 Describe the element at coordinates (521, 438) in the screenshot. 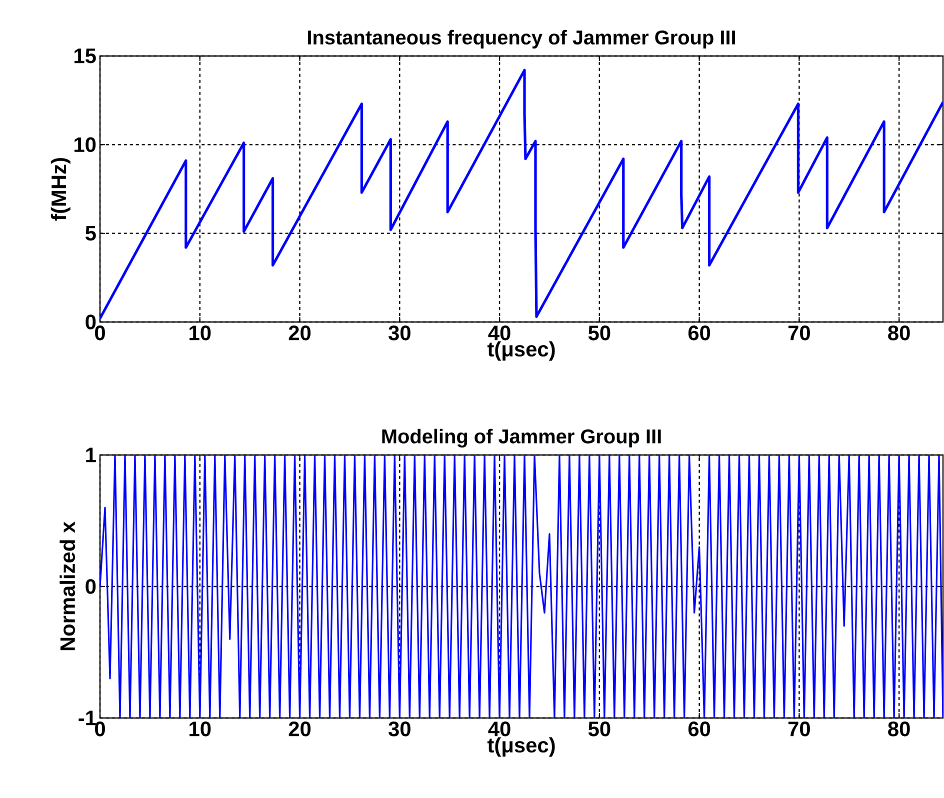

I see `chart-title: Modeling of Jammer Group III` at that location.